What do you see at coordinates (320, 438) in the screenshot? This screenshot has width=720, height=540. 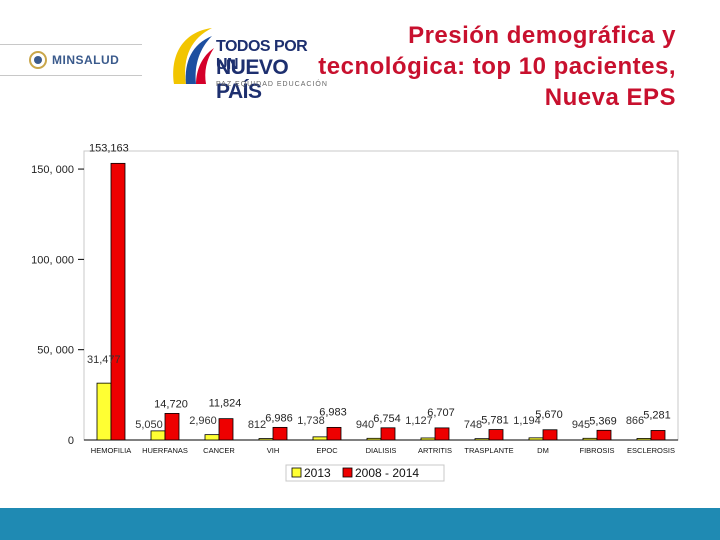 I see `bar-2013-epoc` at bounding box center [320, 438].